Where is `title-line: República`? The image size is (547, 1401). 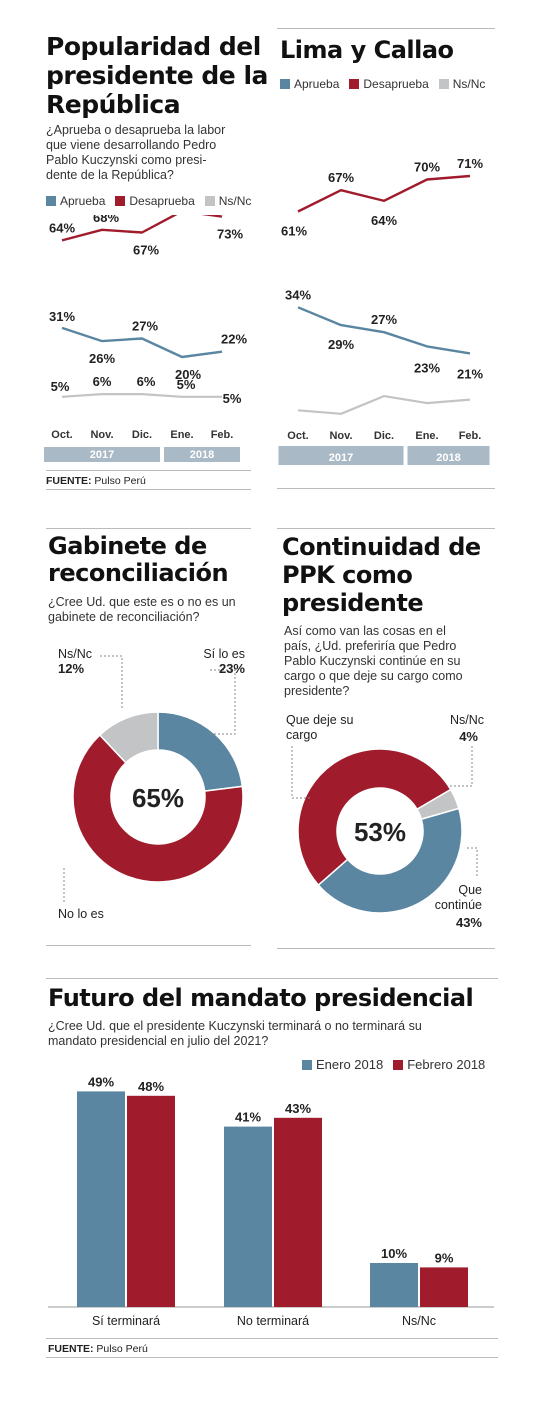
title-line: República is located at coordinates (113, 104).